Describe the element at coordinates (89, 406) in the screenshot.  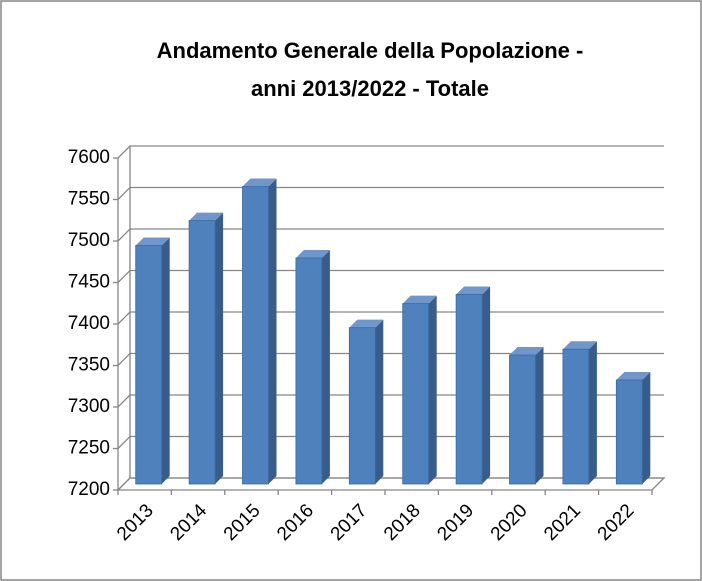
I see `y-tick-label: 7300` at that location.